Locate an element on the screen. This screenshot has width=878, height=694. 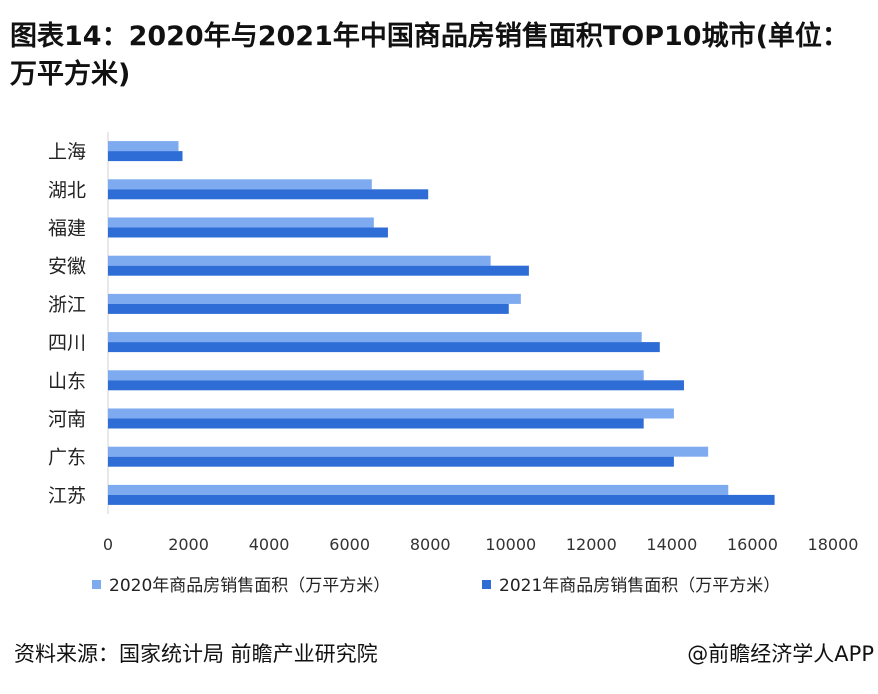
x-tick-label: 8000 is located at coordinates (430, 544).